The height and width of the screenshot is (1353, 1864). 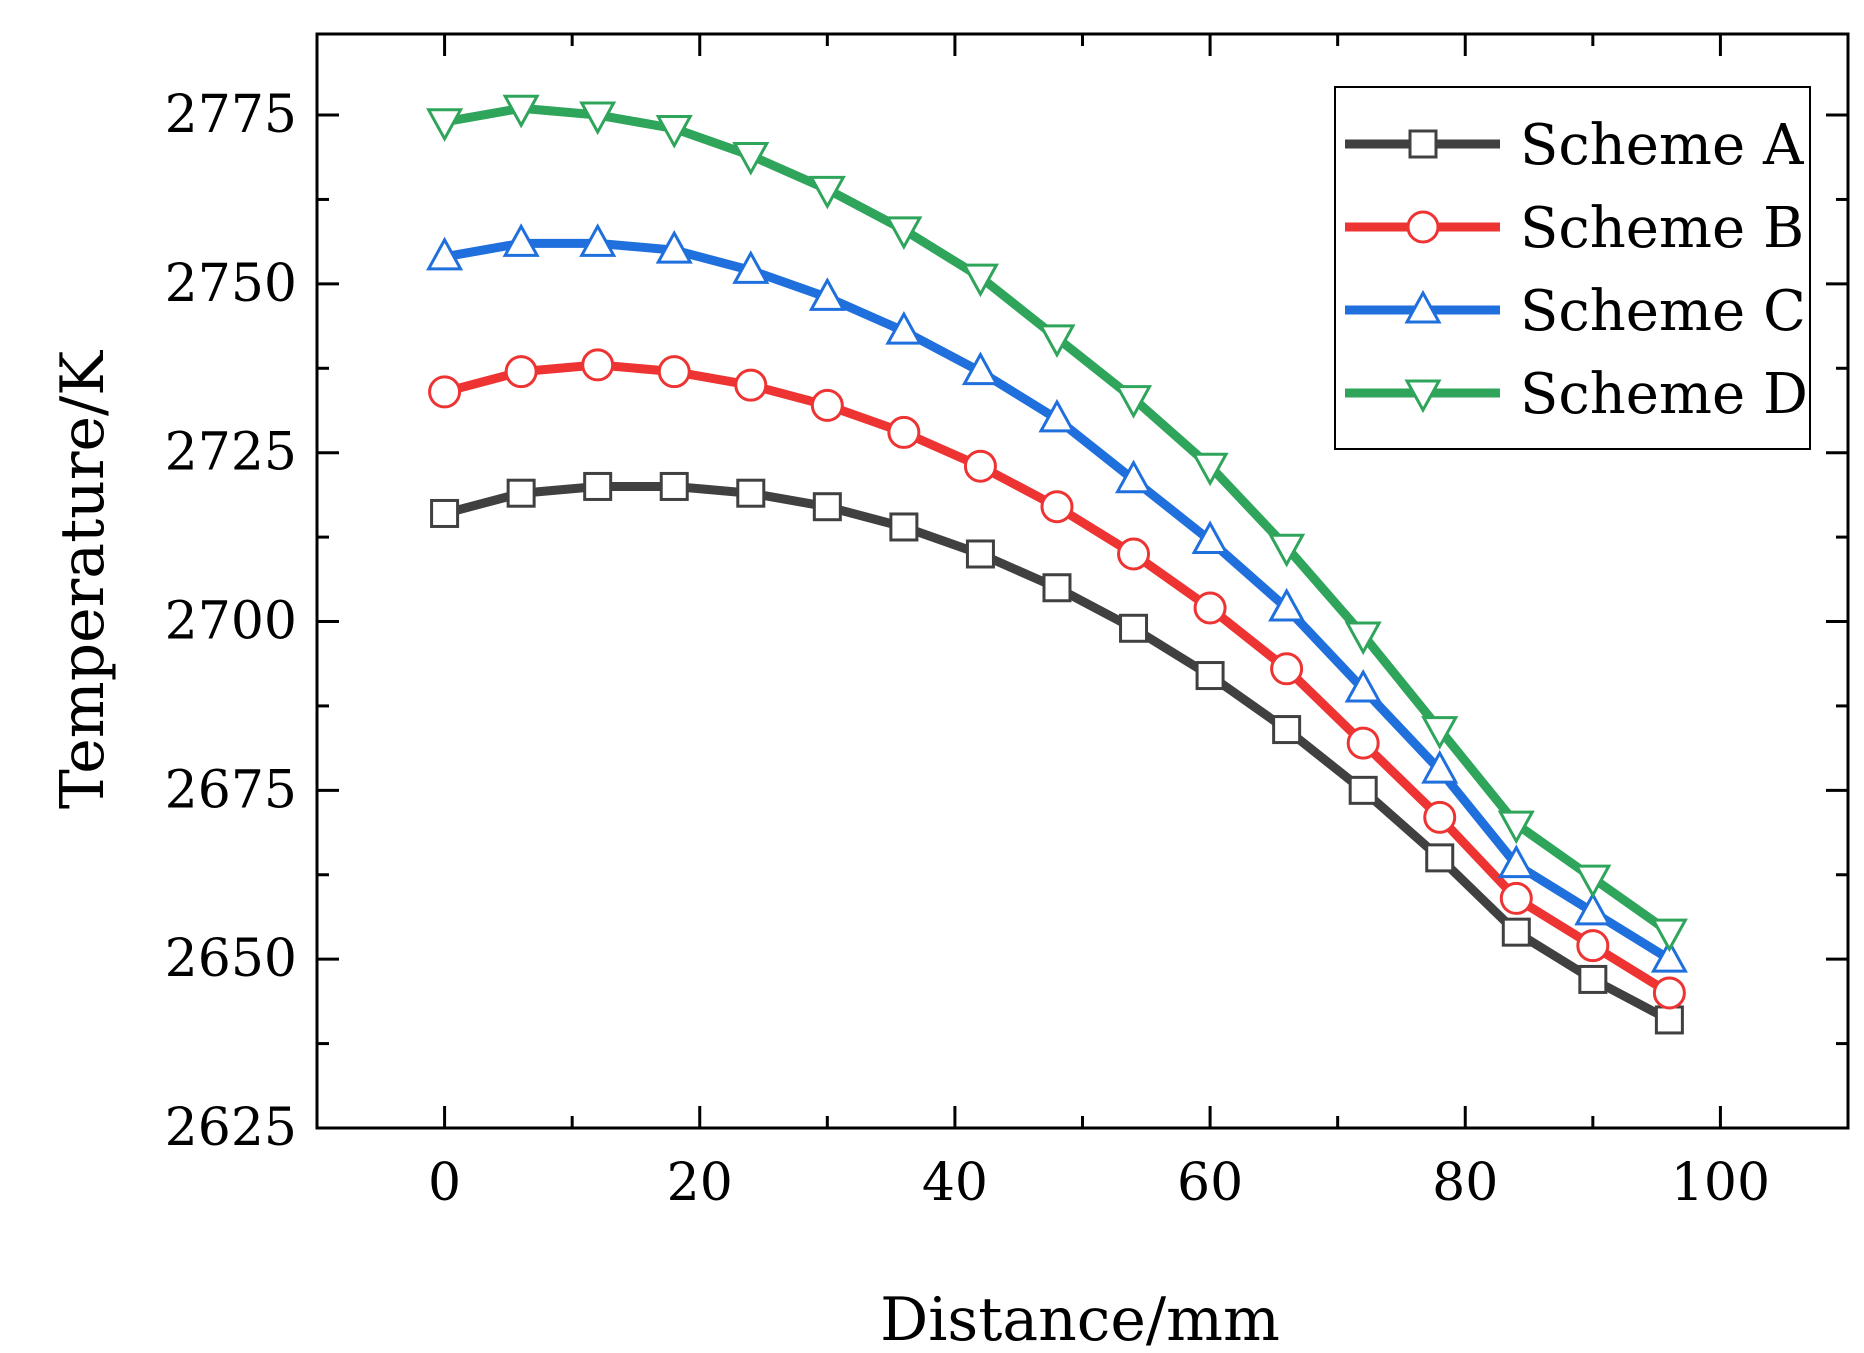 I want to click on y-tick-label: 2625, so click(x=231, y=1128).